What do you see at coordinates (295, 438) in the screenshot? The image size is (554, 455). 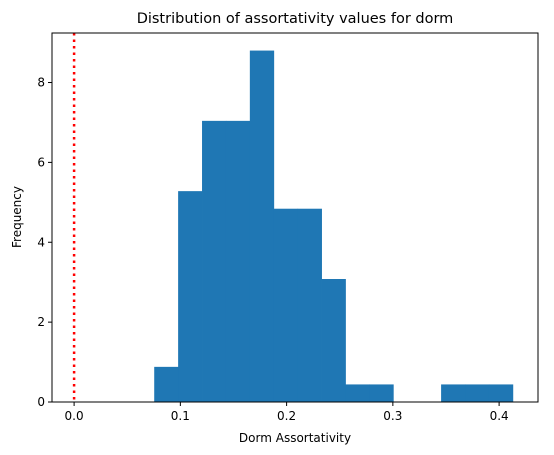 I see `x-axis-label: Dorm Assortativity` at bounding box center [295, 438].